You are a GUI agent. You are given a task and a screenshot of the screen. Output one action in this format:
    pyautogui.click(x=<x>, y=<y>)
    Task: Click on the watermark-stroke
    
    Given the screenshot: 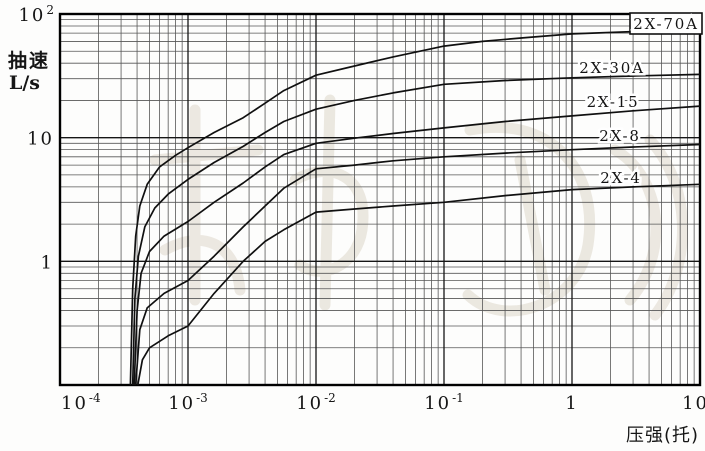 What is the action you would take?
    pyautogui.click(x=648, y=227)
    